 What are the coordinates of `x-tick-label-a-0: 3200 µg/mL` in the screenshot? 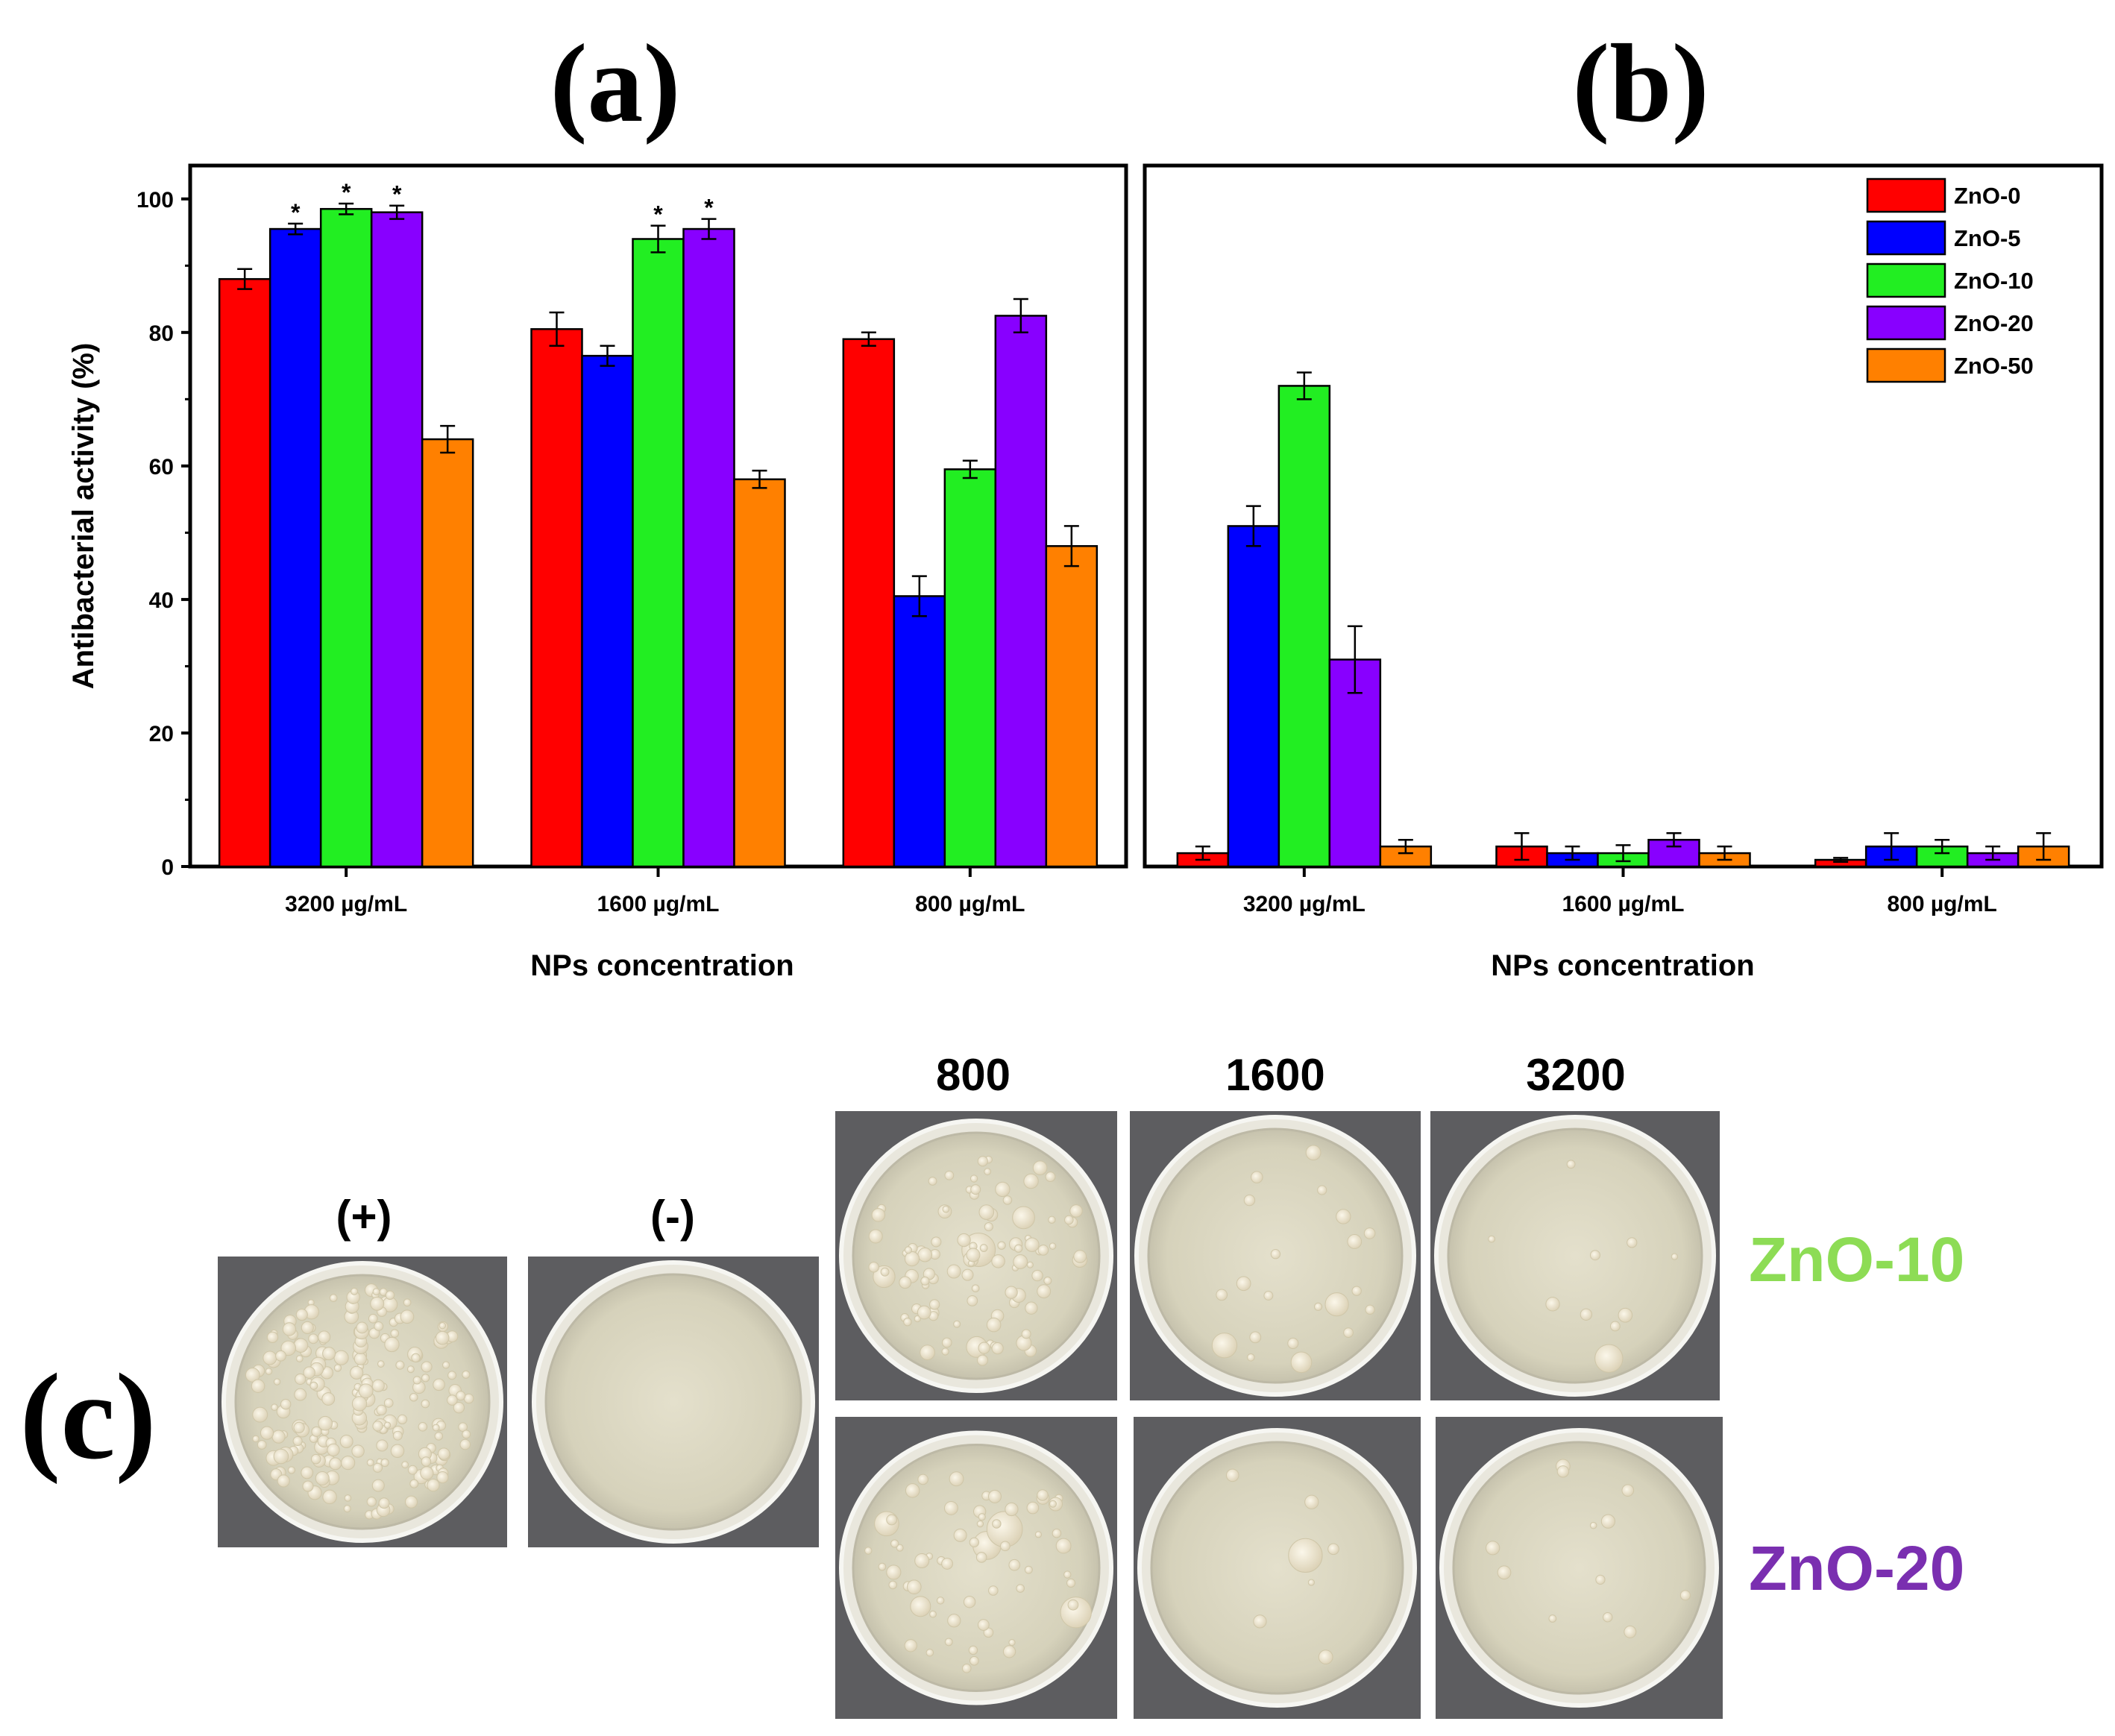 It's located at (346, 904).